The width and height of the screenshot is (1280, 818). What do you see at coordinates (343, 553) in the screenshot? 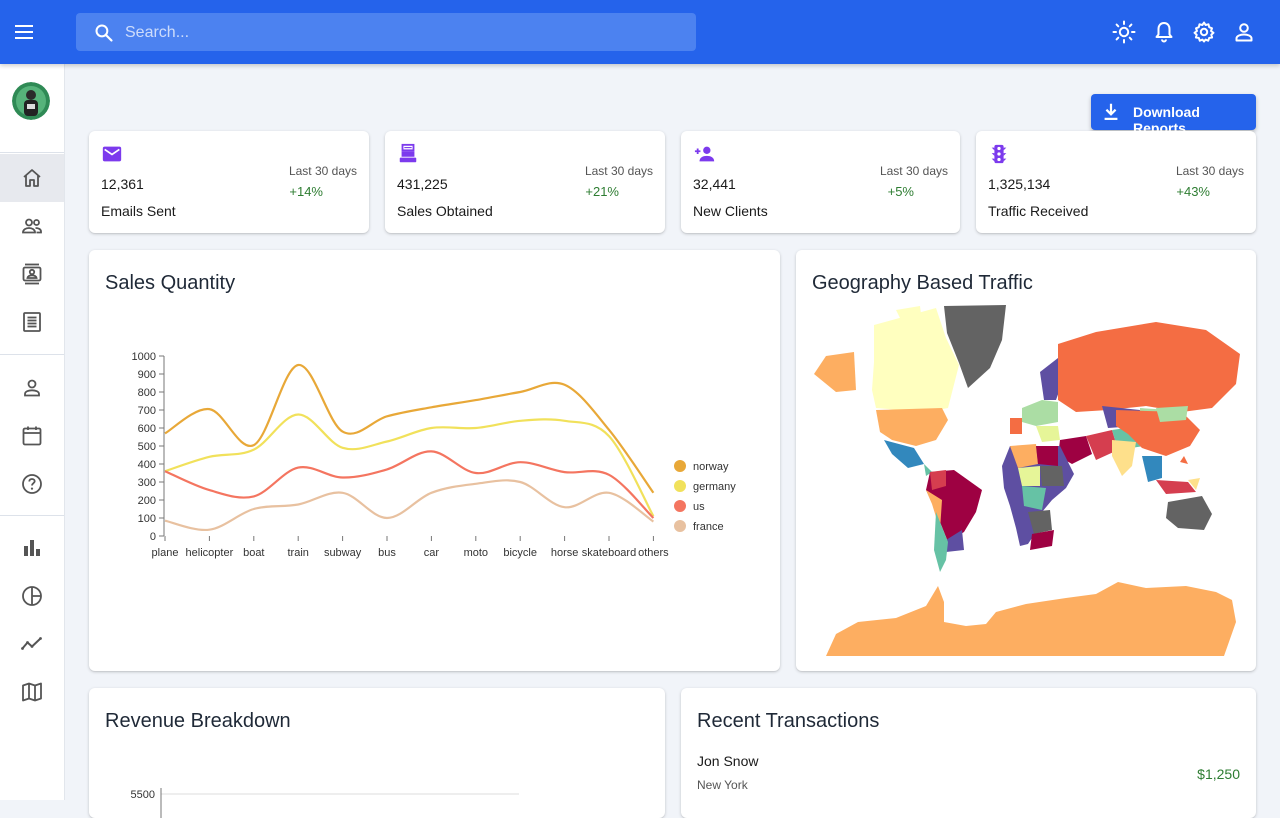
I see `x-axis-tick-label: subway` at bounding box center [343, 553].